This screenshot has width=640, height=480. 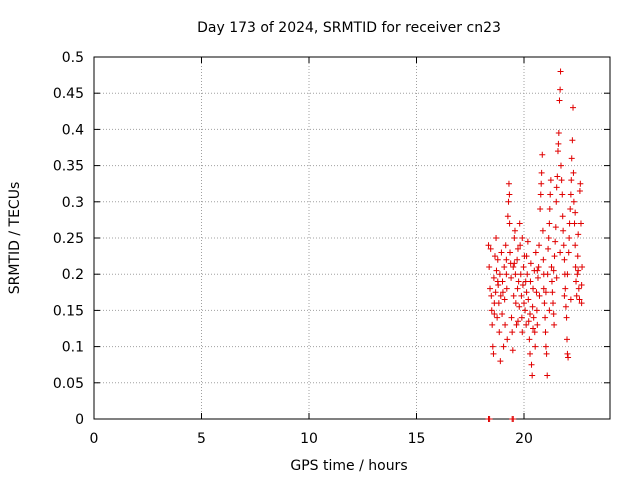 What do you see at coordinates (201, 439) in the screenshot?
I see `x-tick-label: 5` at bounding box center [201, 439].